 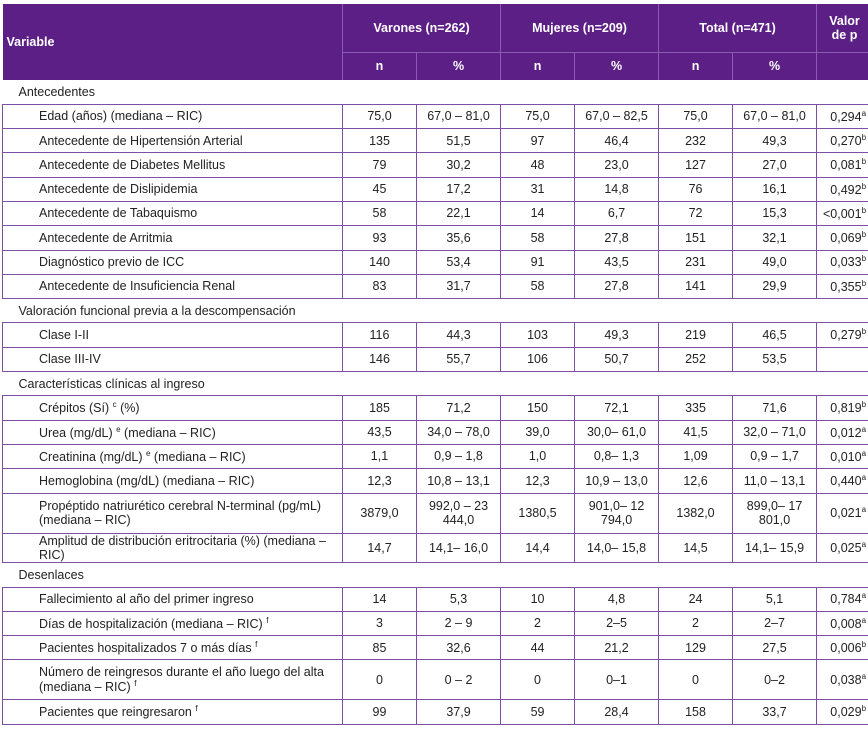 What do you see at coordinates (775, 648) in the screenshot?
I see `value-cell: 27,5` at bounding box center [775, 648].